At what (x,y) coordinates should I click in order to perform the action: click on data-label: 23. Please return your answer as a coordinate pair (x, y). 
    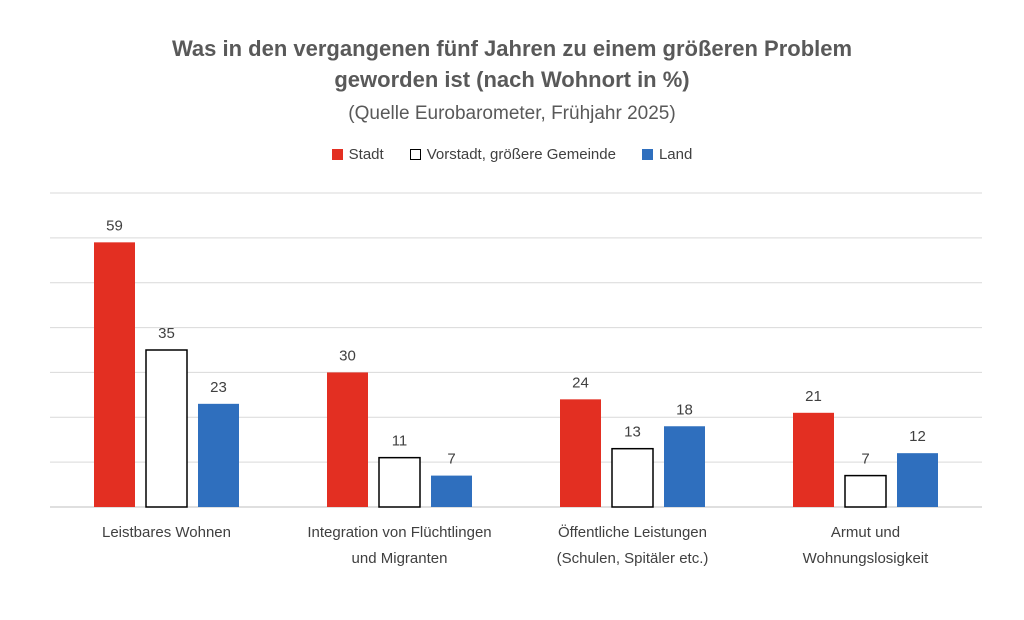
    Looking at the image, I should click on (218, 387).